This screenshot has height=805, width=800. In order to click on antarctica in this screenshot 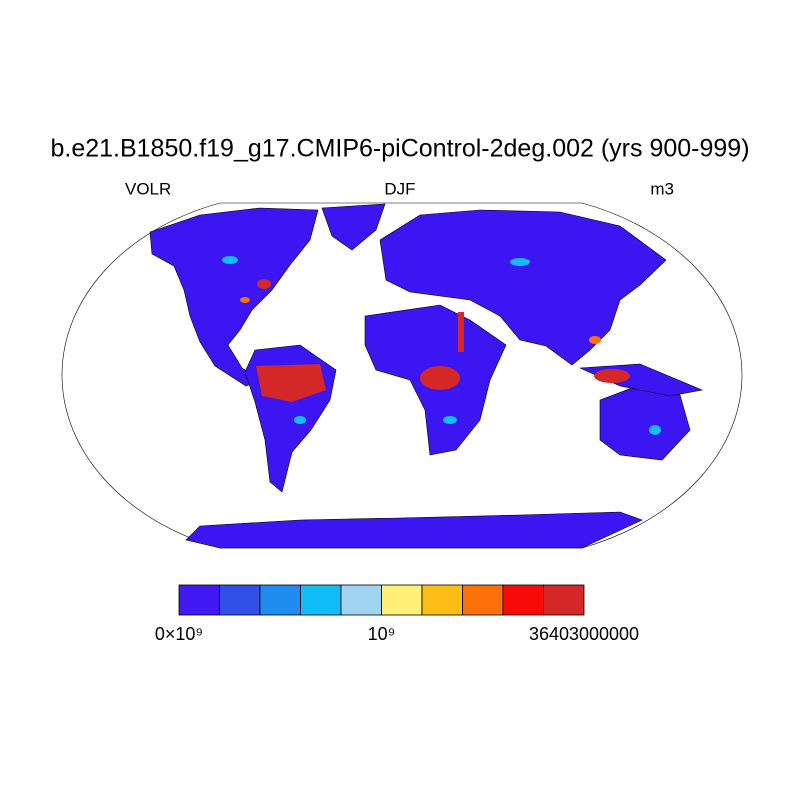, I will do `click(414, 530)`.